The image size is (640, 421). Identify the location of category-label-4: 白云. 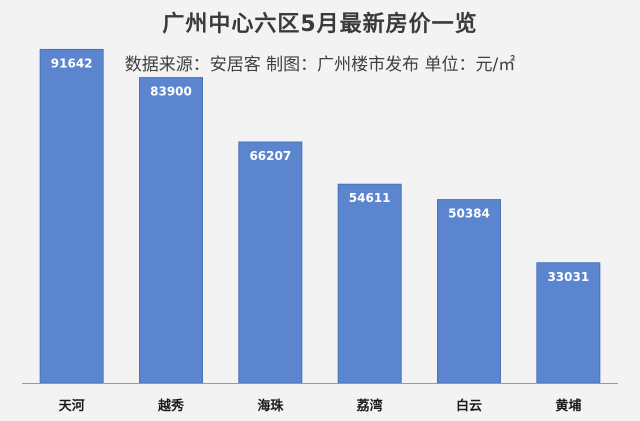
(469, 406).